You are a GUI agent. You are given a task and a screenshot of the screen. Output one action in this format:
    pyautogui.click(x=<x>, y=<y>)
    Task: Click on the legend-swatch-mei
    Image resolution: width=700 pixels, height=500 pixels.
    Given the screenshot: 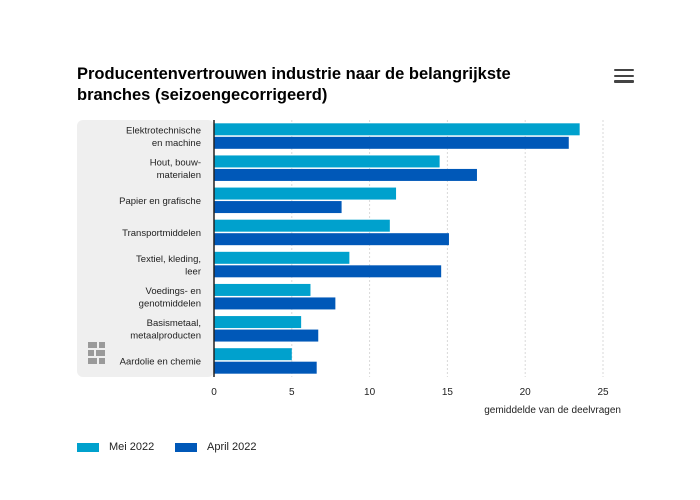 What is the action you would take?
    pyautogui.click(x=88, y=447)
    